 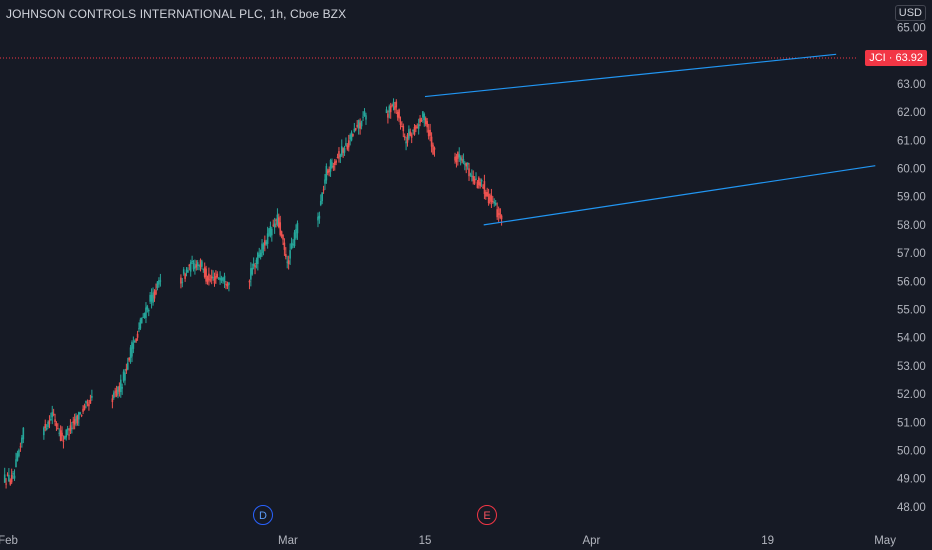 What do you see at coordinates (9, 541) in the screenshot?
I see `x-tick-label: Feb` at bounding box center [9, 541].